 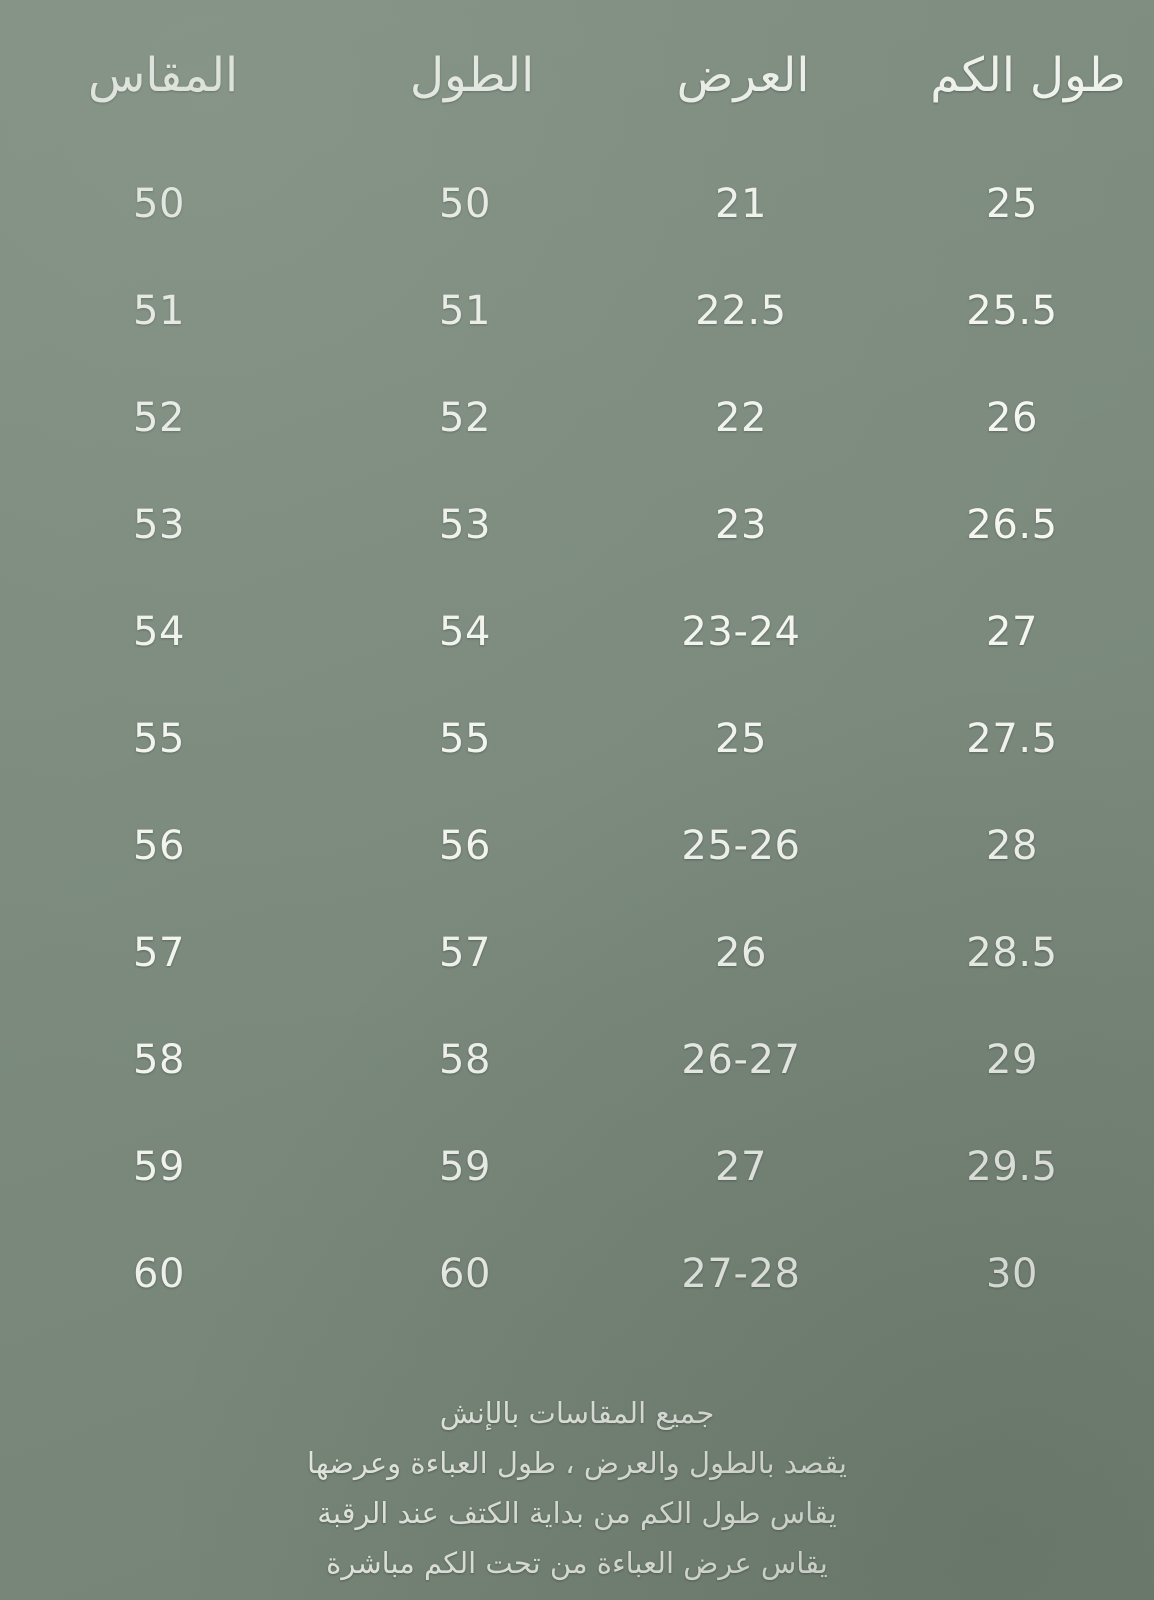 What do you see at coordinates (741, 952) in the screenshot?
I see `cell-width: 26` at bounding box center [741, 952].